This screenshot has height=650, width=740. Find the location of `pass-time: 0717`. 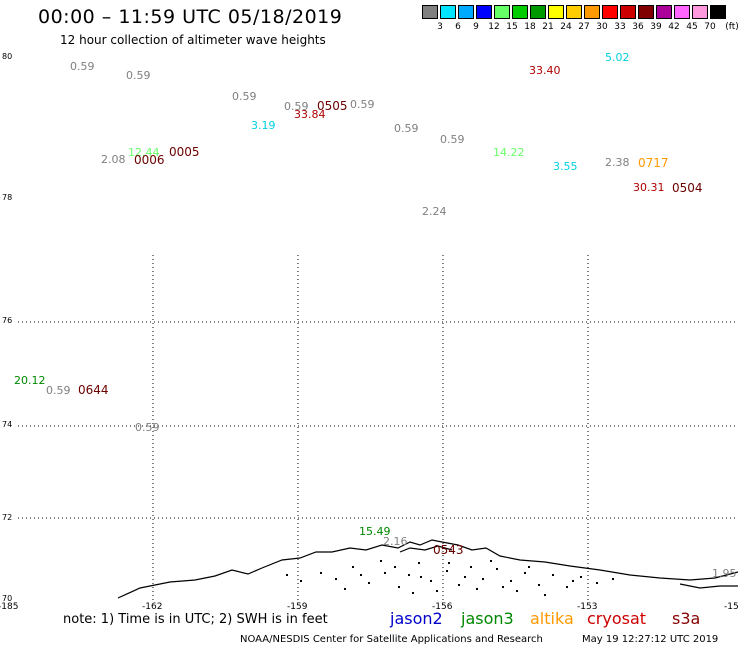

pass-time: 0717 is located at coordinates (653, 163).